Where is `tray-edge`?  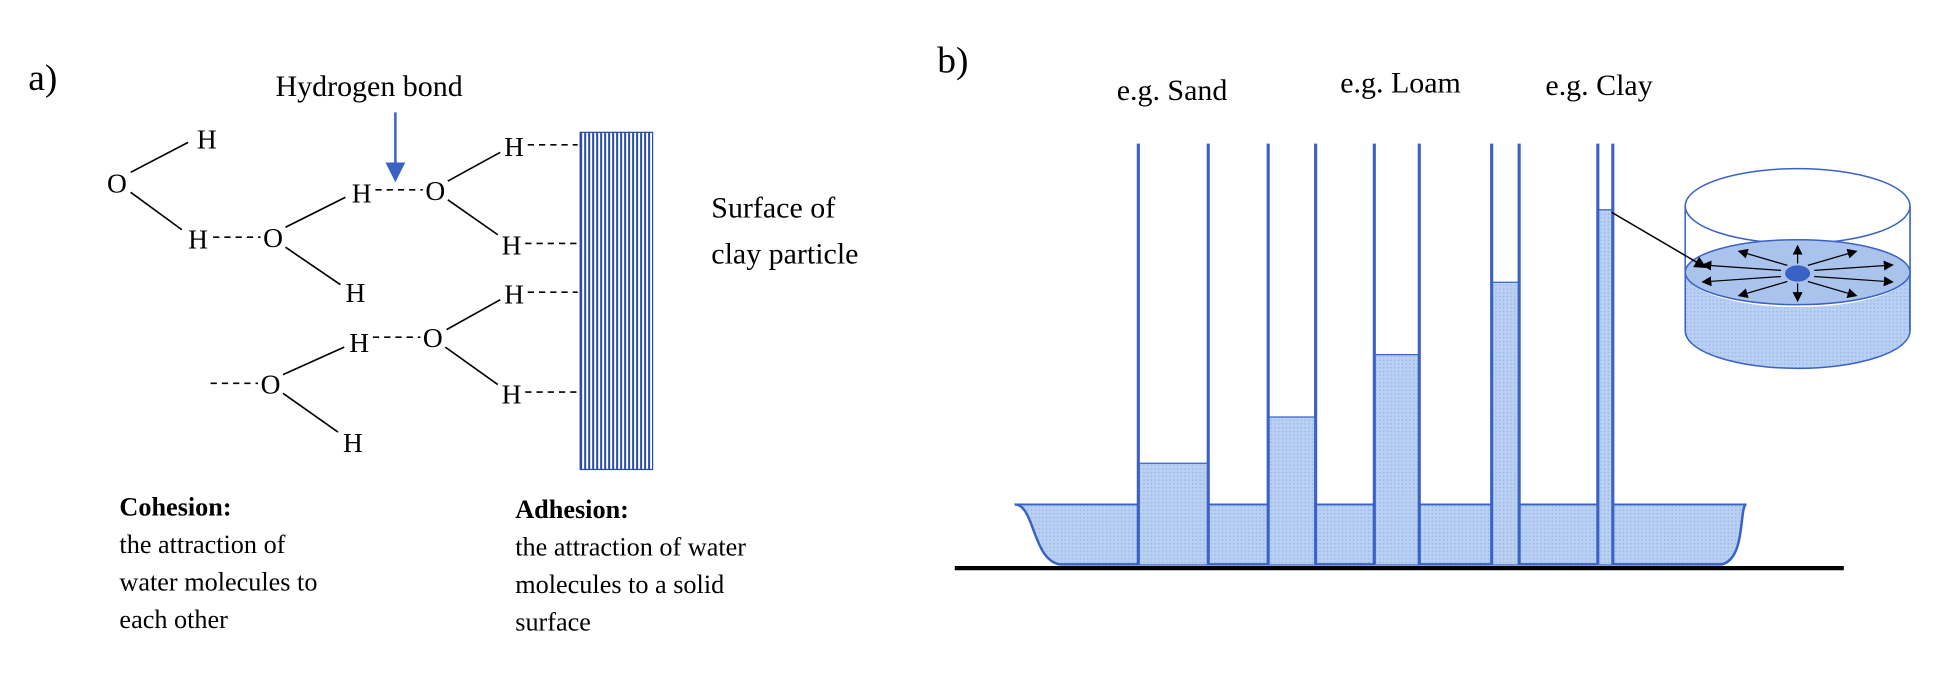 tray-edge is located at coordinates (1381, 534).